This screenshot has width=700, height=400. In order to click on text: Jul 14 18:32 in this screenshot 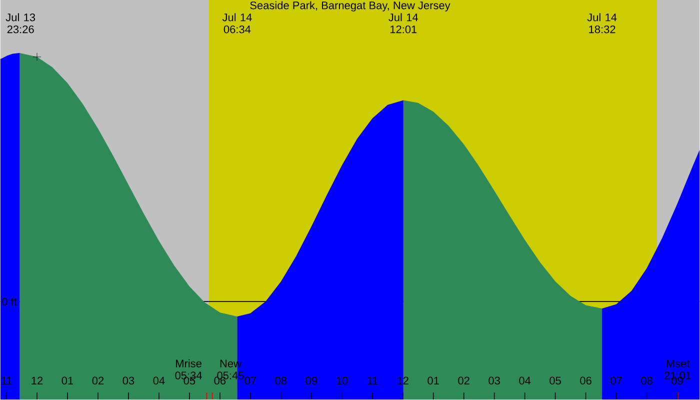, I will do `click(602, 23)`.